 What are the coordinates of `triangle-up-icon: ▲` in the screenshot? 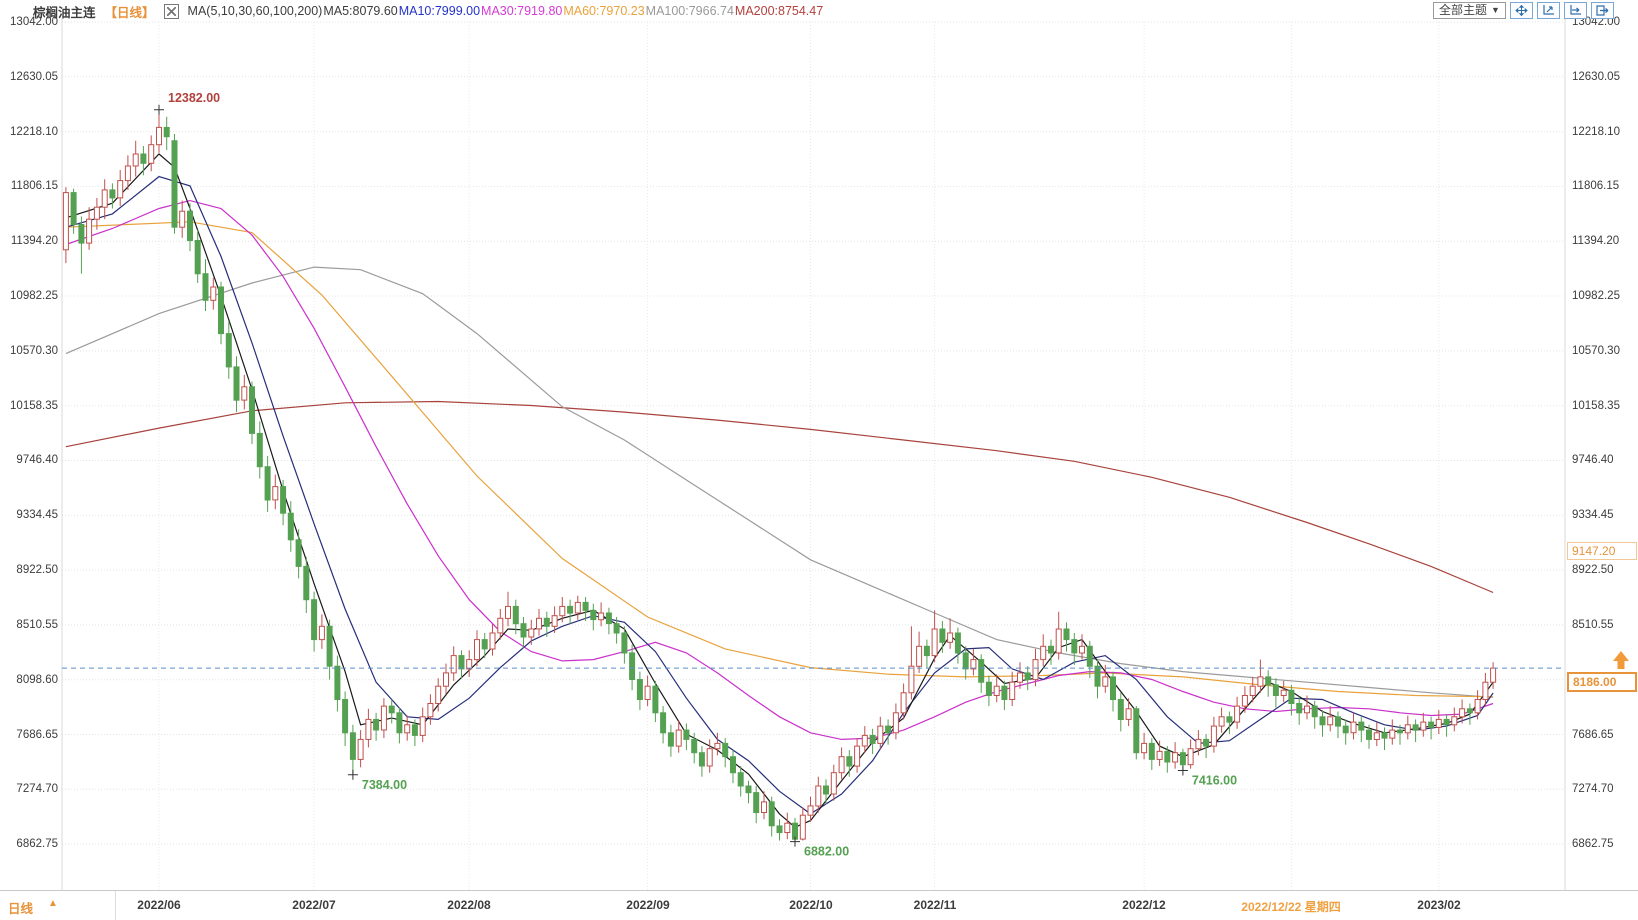 It's located at (53, 903).